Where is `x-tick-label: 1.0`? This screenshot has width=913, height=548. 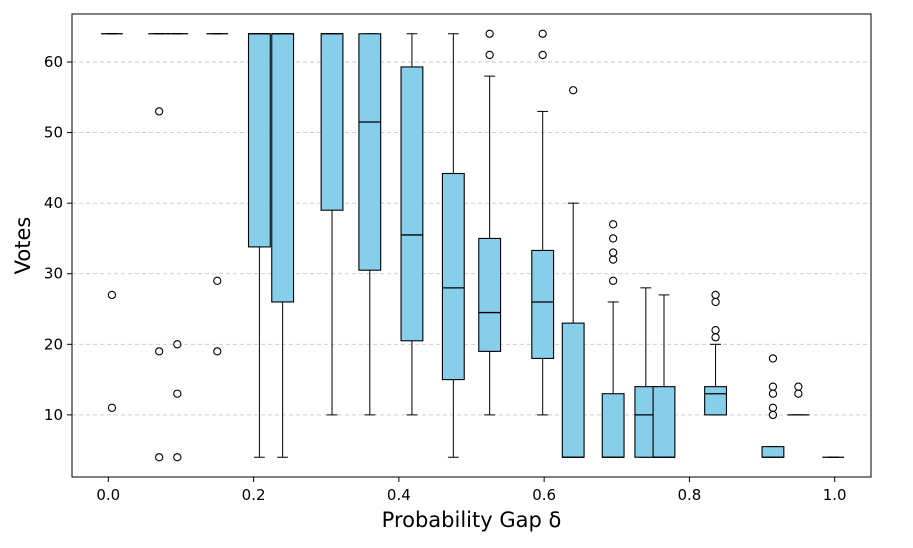
x-tick-label: 1.0 is located at coordinates (835, 495).